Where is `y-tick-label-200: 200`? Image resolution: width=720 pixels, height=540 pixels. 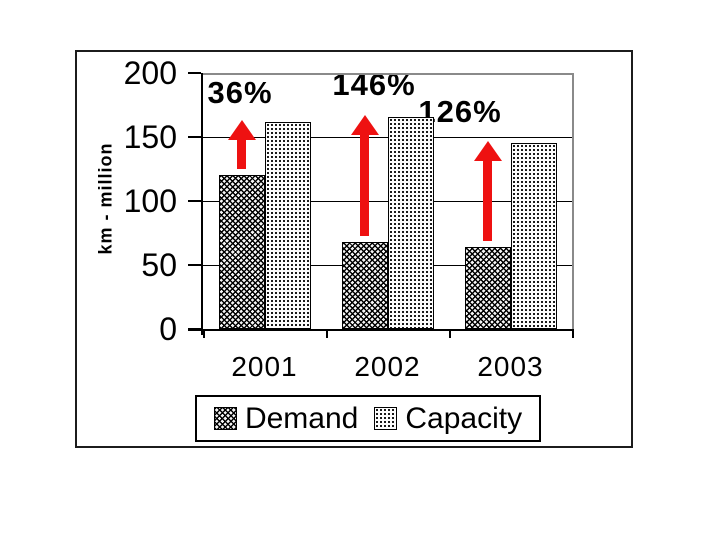 y-tick-label-200: 200 is located at coordinates (150, 73).